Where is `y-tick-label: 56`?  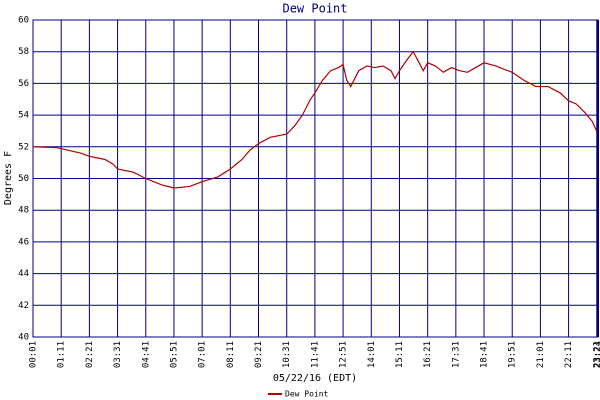
y-tick-label: 56 is located at coordinates (23, 84).